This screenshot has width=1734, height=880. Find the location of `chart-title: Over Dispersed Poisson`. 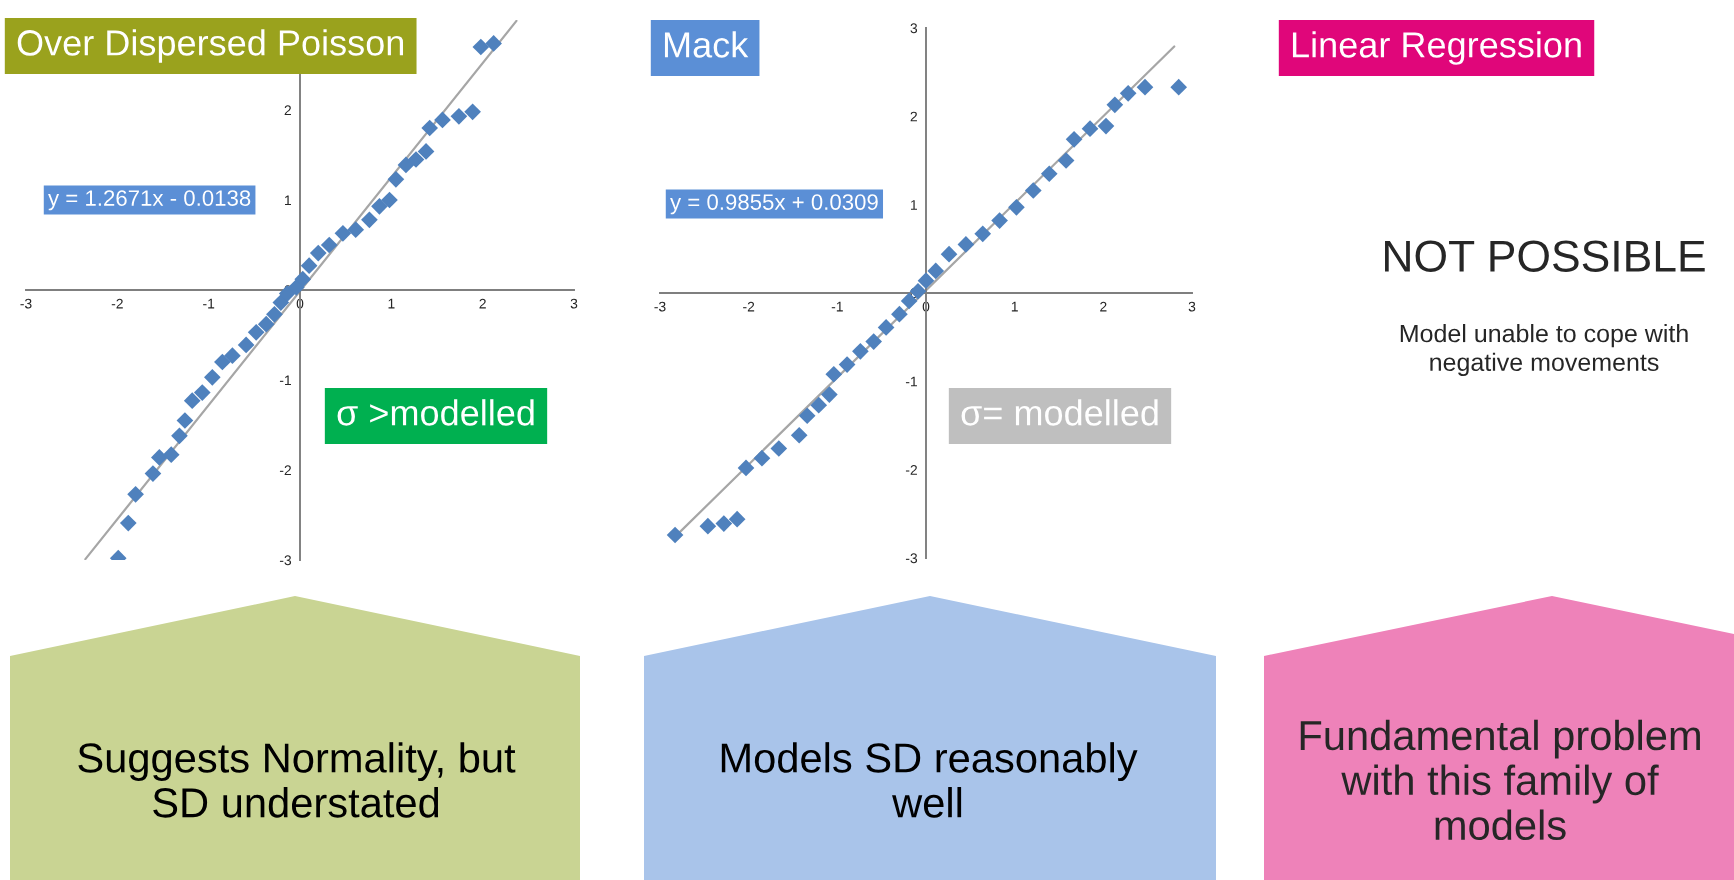

chart-title: Over Dispersed Poisson is located at coordinates (210, 46).